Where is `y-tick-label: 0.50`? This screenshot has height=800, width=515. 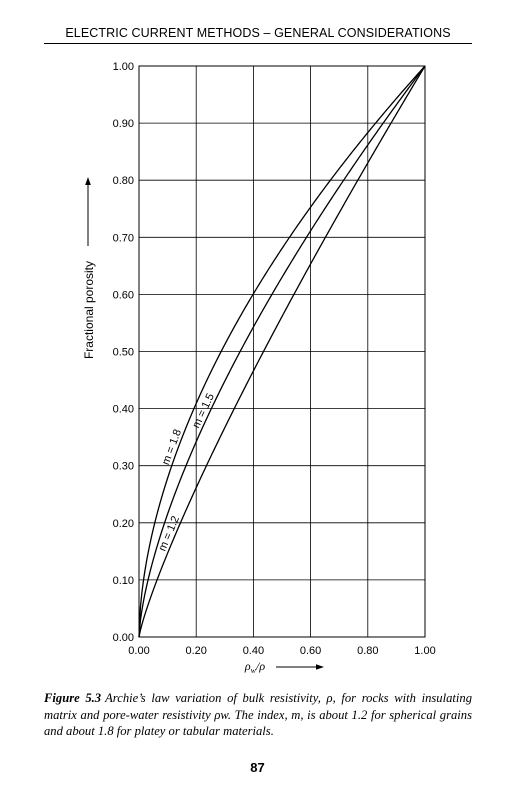
y-tick-label: 0.50 is located at coordinates (123, 353).